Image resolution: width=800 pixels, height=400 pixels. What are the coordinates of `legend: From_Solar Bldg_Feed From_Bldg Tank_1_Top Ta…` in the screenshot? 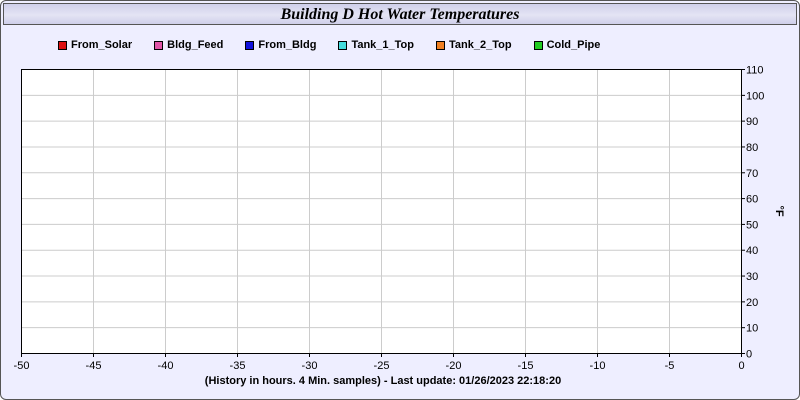 It's located at (340, 45).